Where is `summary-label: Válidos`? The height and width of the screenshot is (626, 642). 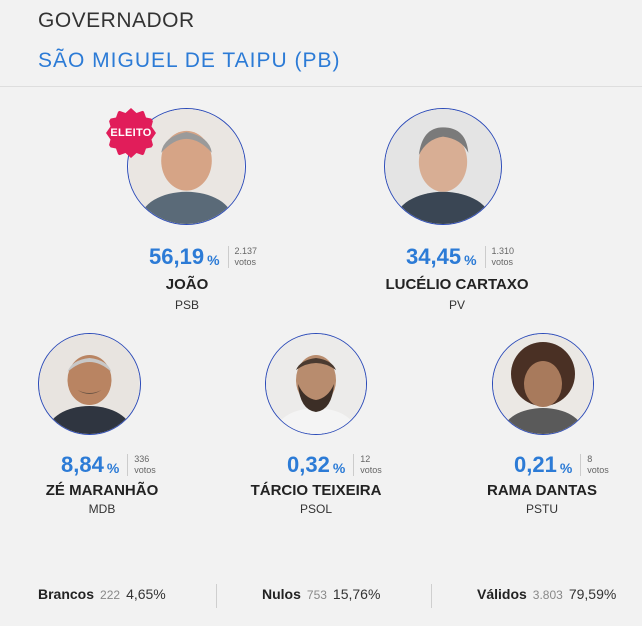 summary-label: Válidos is located at coordinates (502, 594).